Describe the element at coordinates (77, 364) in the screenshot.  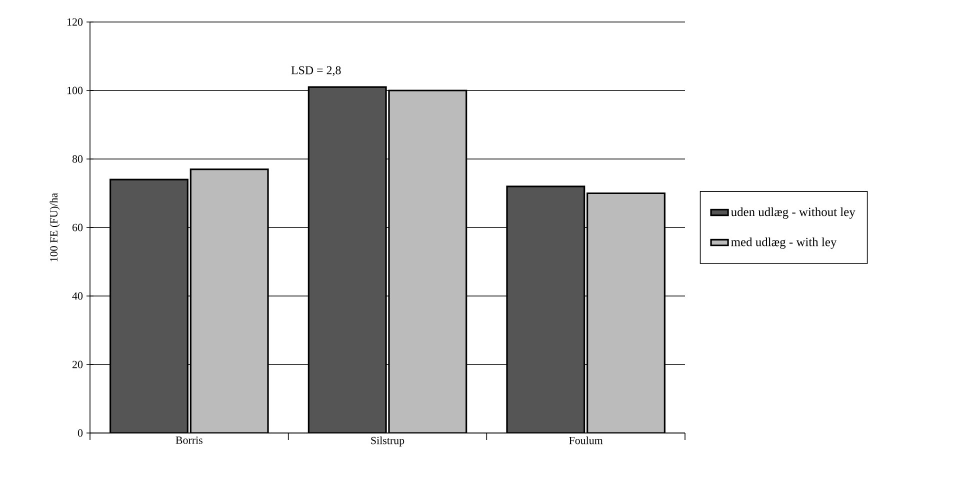
I see `y-tick-label: 20` at that location.